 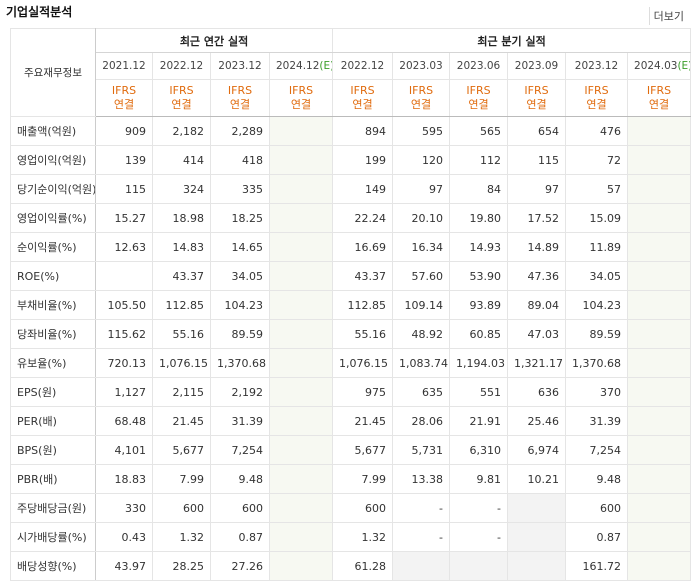 What do you see at coordinates (181, 66) in the screenshot?
I see `period: 2022.12` at bounding box center [181, 66].